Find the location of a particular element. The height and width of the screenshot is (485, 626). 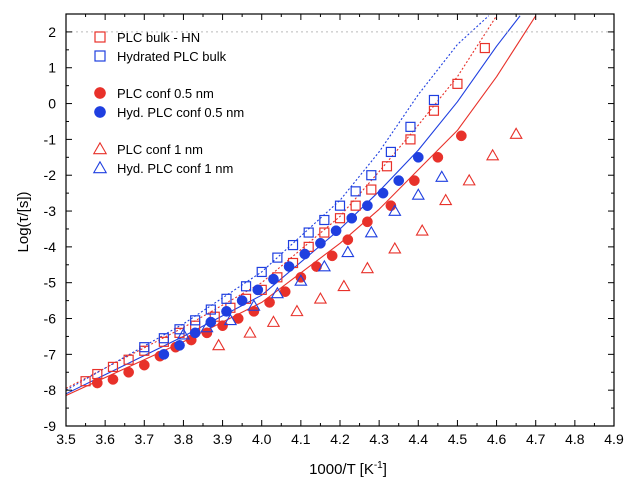

x-axis-title: 1000/T [K-1] is located at coordinates (348, 469).